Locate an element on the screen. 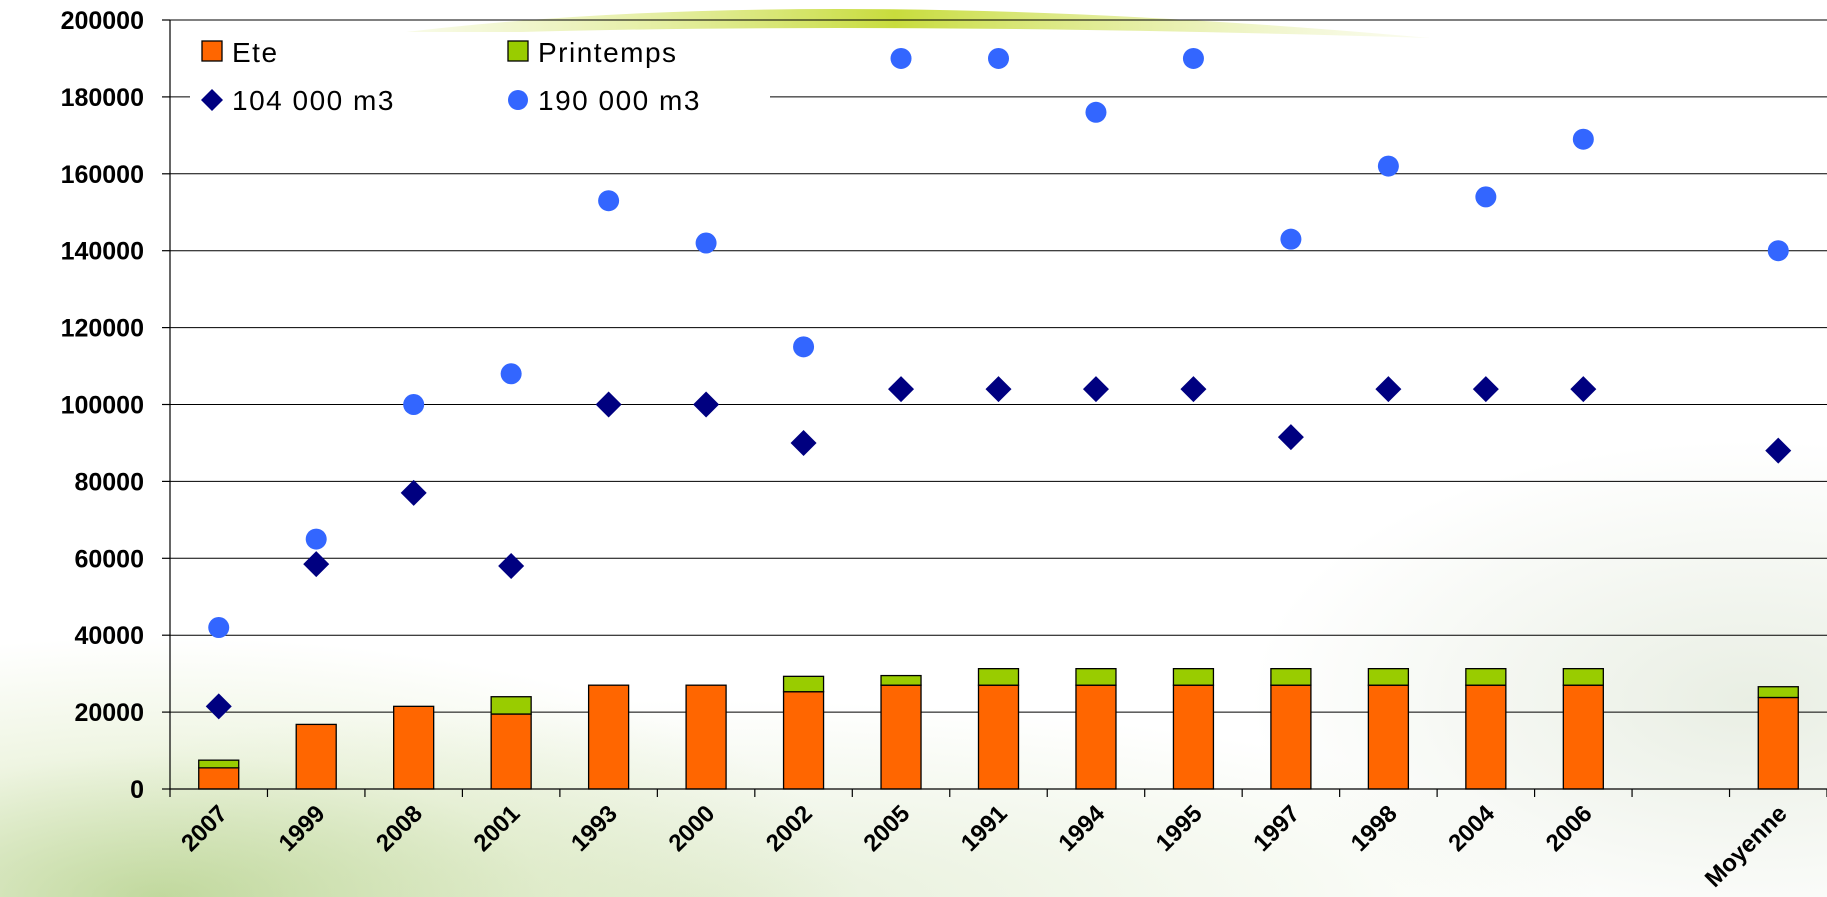 The image size is (1827, 897). legend-background is located at coordinates (480, 80).